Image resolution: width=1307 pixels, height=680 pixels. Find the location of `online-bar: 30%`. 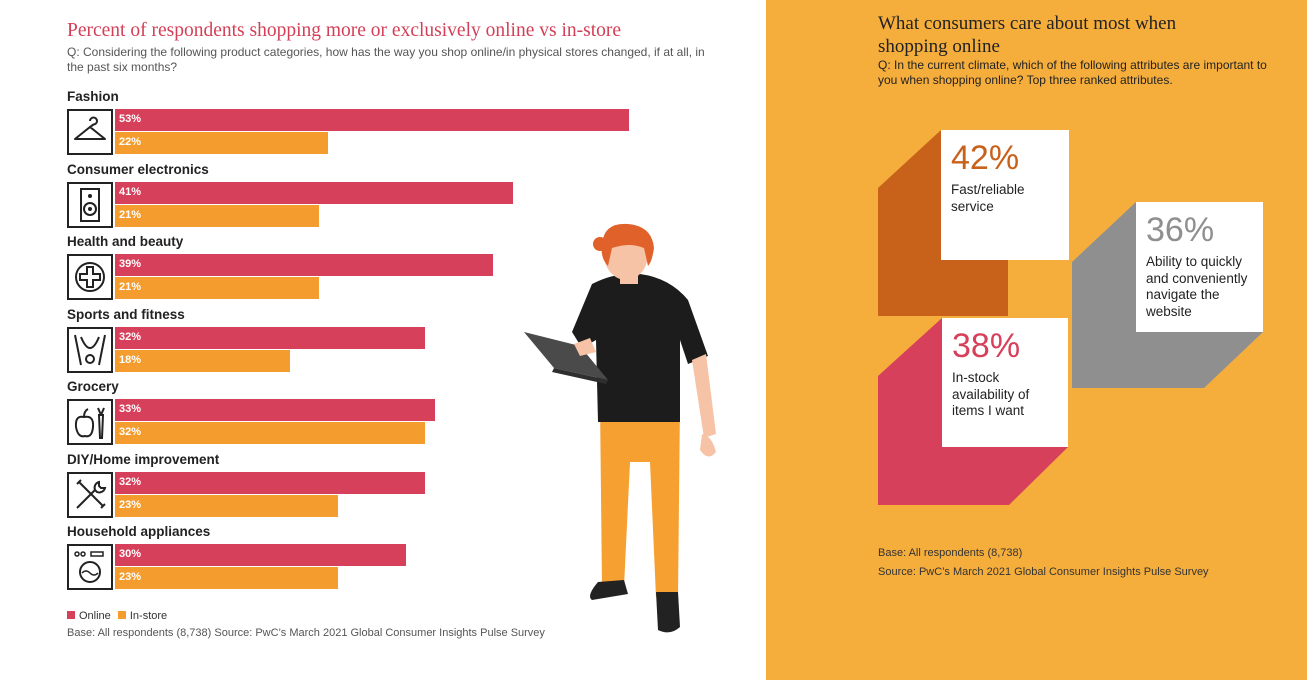

online-bar: 30% is located at coordinates (260, 555).